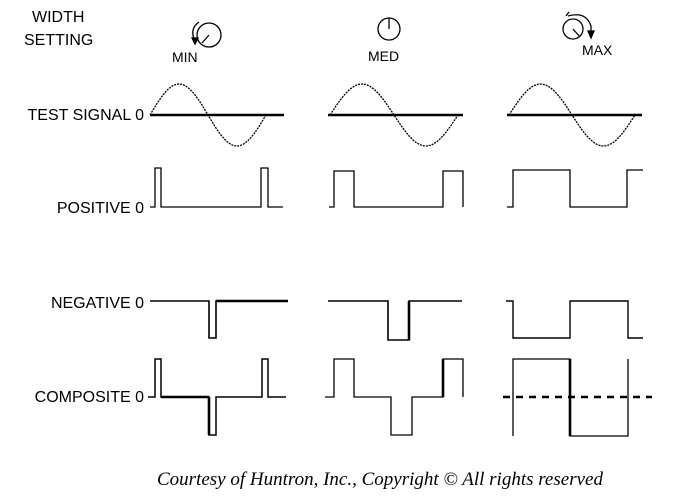 The image size is (674, 500). What do you see at coordinates (208, 115) in the screenshot?
I see `sine-wave-min` at bounding box center [208, 115].